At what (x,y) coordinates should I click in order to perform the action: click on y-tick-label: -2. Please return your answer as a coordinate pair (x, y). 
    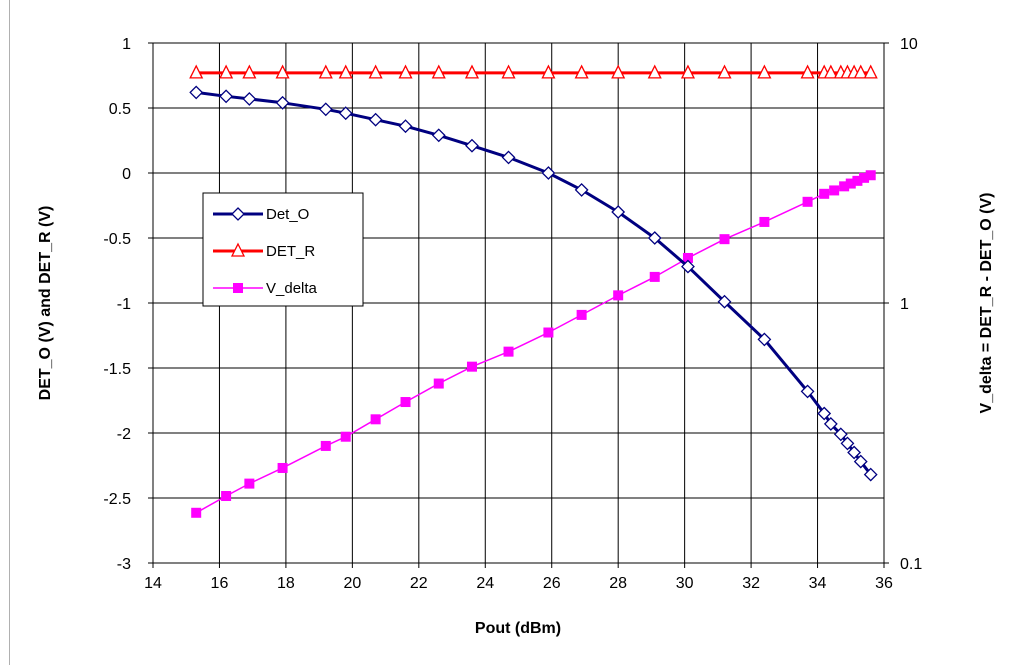
    Looking at the image, I should click on (124, 434).